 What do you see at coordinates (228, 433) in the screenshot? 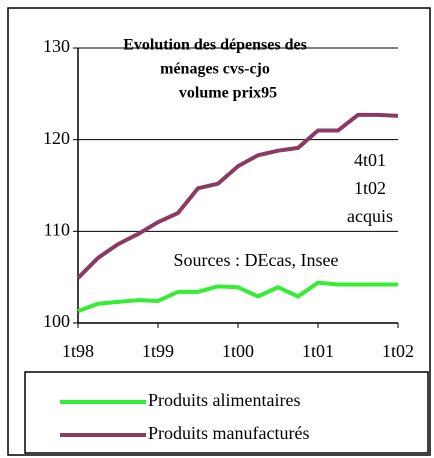
I see `legend-label: Produits manufacturés` at bounding box center [228, 433].